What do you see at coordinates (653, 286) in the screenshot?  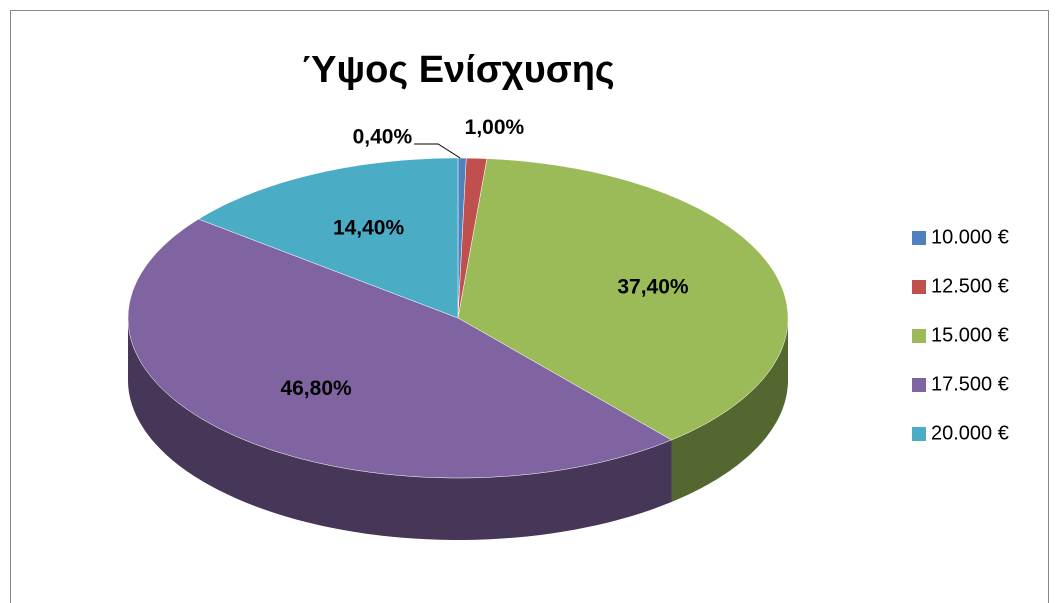 I see `data-label: 37,40%` at bounding box center [653, 286].